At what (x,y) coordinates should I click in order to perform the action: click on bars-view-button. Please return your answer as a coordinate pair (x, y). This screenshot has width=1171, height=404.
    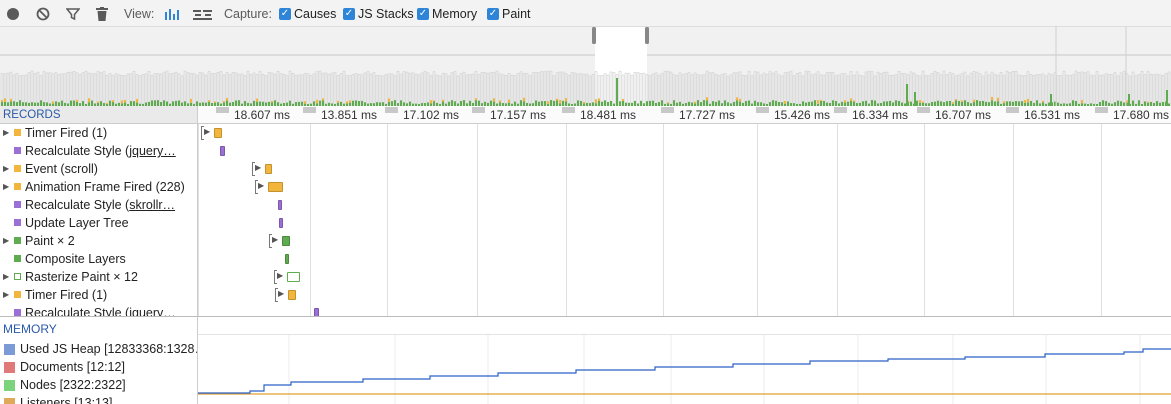
    Looking at the image, I should click on (173, 13).